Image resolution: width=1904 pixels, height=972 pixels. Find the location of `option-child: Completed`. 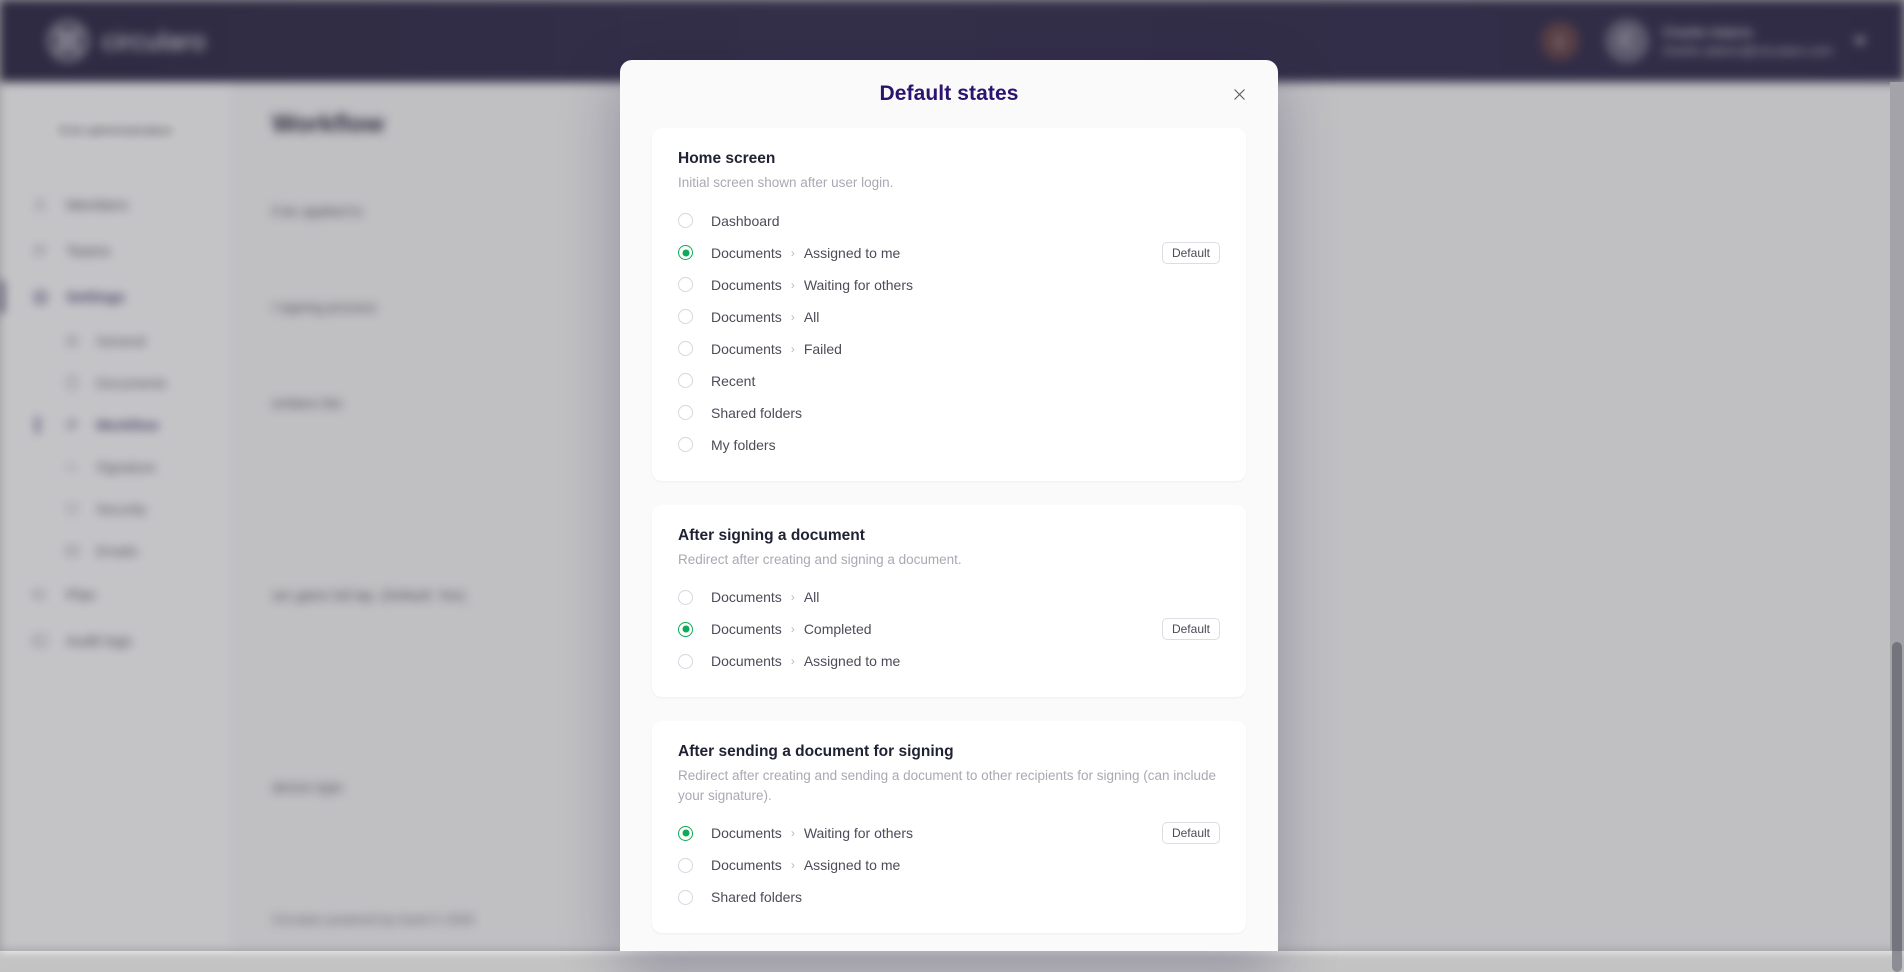

option-child: Completed is located at coordinates (838, 629).